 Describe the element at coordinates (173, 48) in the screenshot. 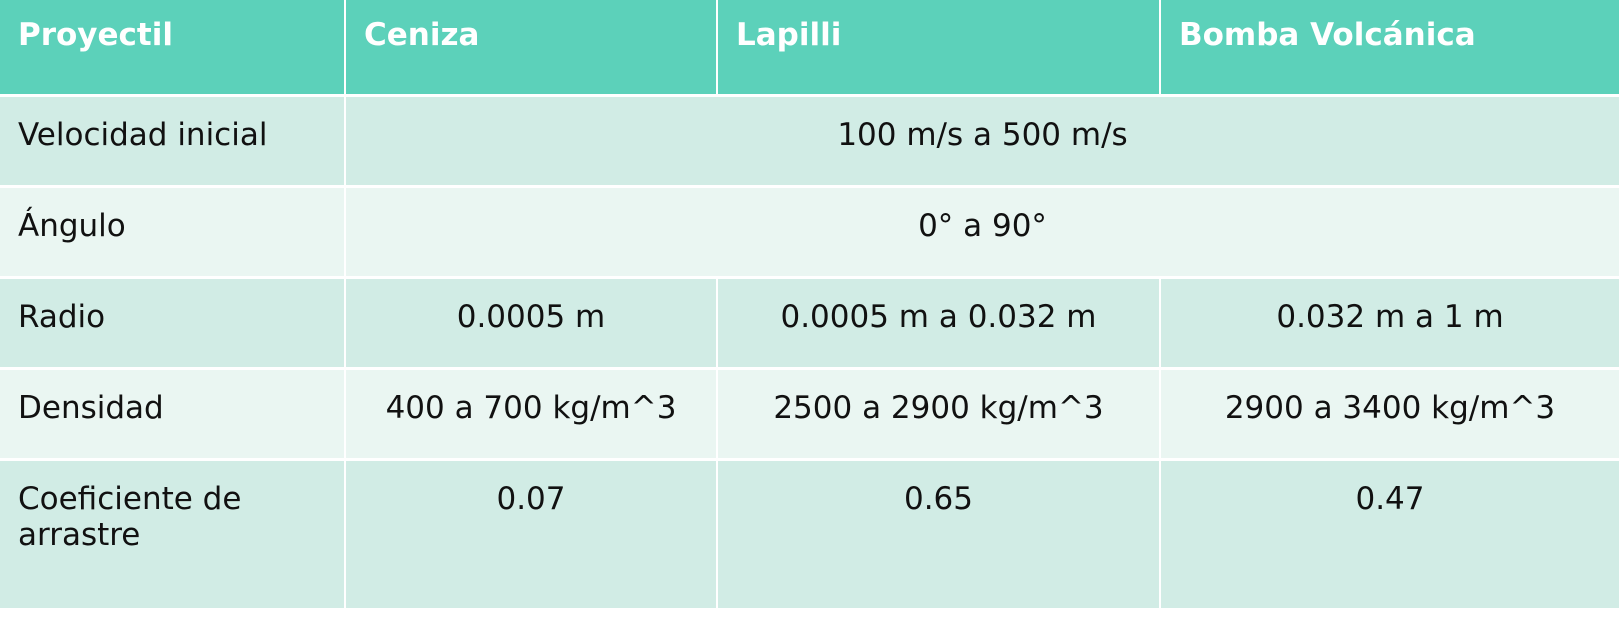

I see `header-proyectil: Proyectil` at that location.